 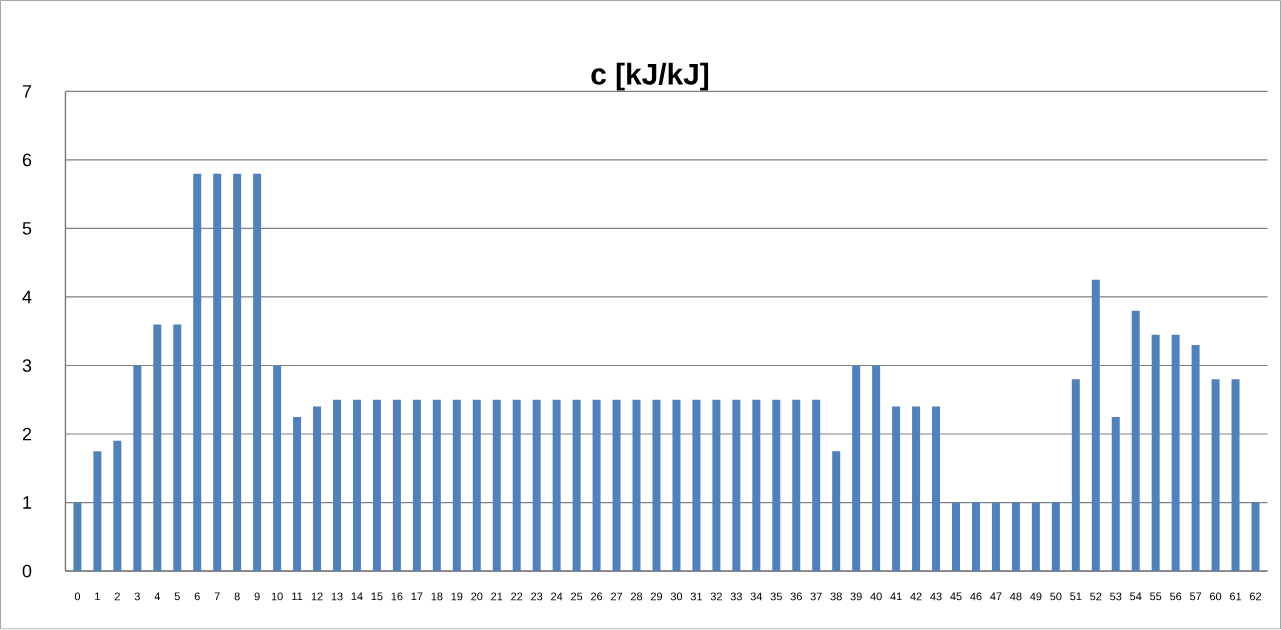 I want to click on x-tick-label: 33, so click(x=736, y=596).